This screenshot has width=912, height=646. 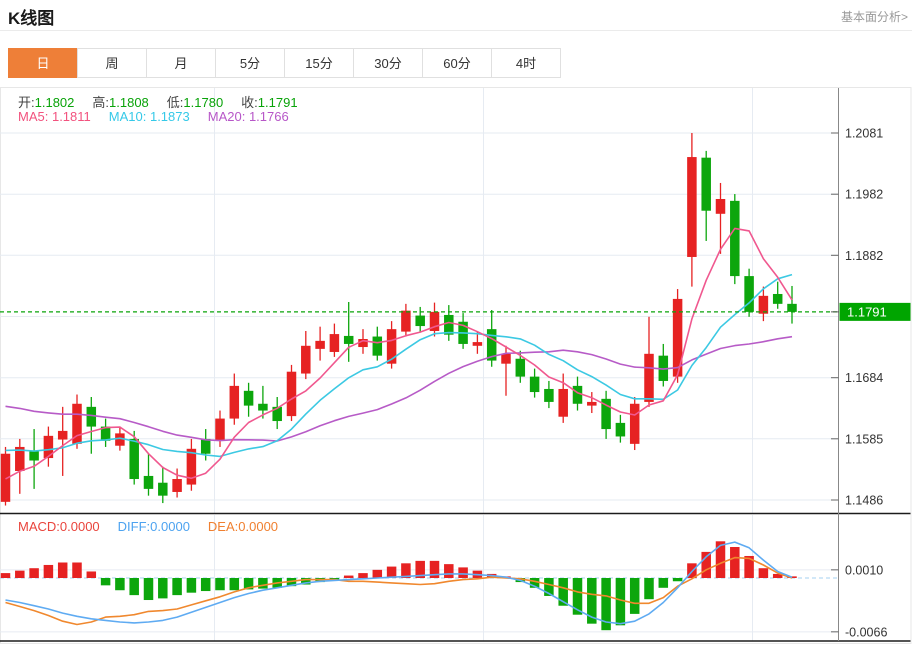 What do you see at coordinates (874, 17) in the screenshot?
I see `fundamental-analysis-link: 基本面分析>` at bounding box center [874, 17].